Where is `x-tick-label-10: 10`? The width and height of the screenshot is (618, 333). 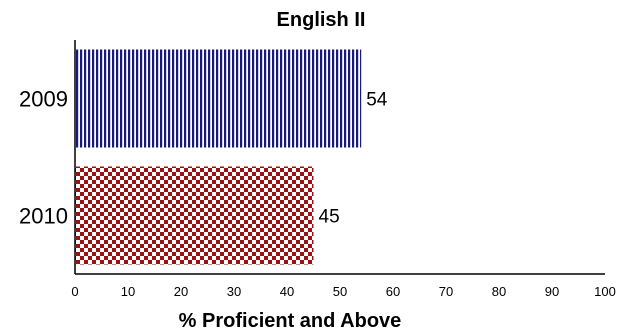
x-tick-label-10: 10 is located at coordinates (128, 291).